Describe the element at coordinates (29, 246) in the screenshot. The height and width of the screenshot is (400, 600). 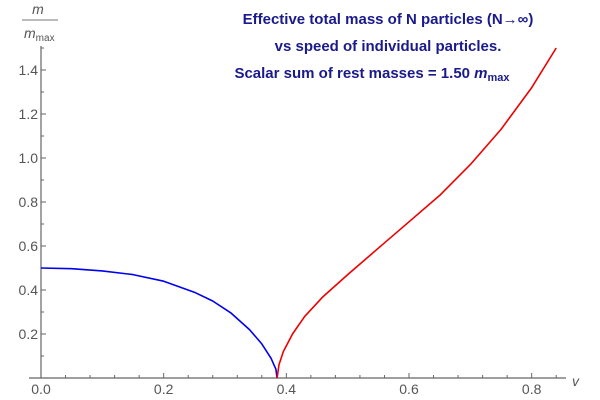
I see `y-tick-label: 0.6` at that location.